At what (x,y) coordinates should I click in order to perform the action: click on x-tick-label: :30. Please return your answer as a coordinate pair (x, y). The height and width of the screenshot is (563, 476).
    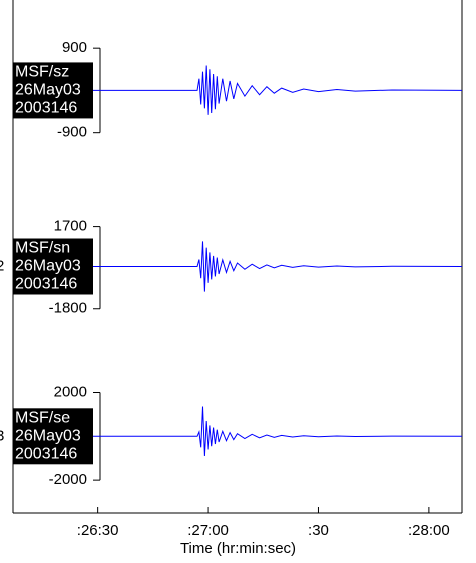
    Looking at the image, I should click on (318, 530).